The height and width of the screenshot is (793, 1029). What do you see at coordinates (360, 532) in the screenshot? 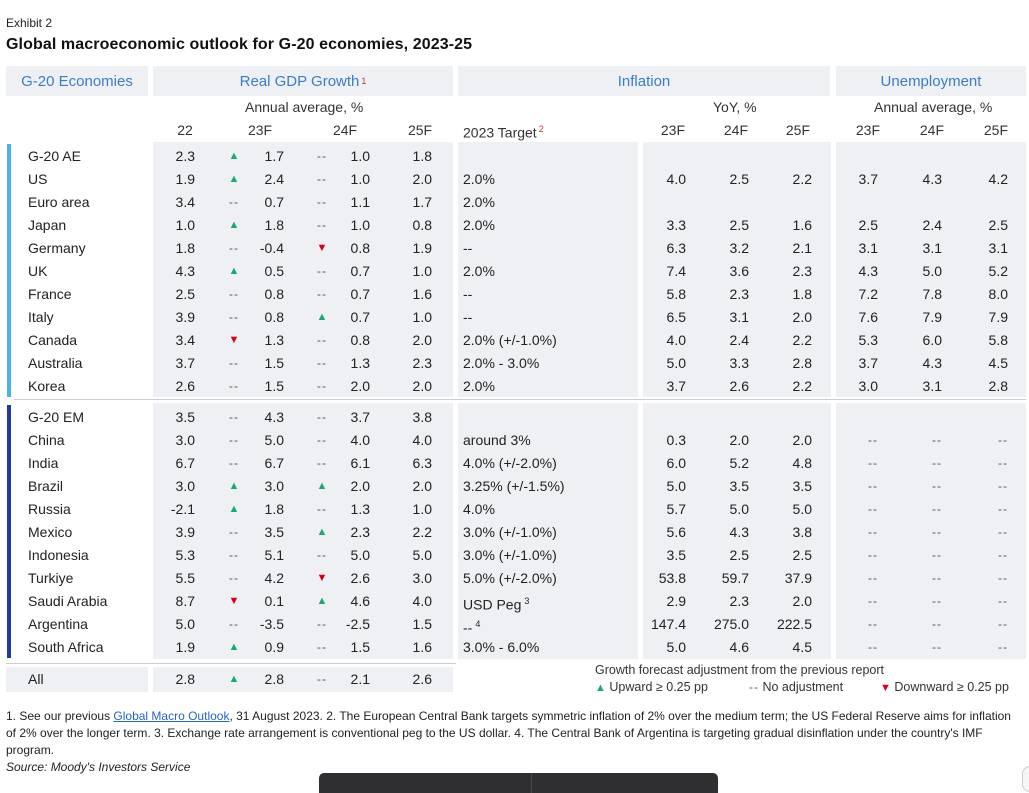
I see `gdp-2024f-value: 2.3` at bounding box center [360, 532].